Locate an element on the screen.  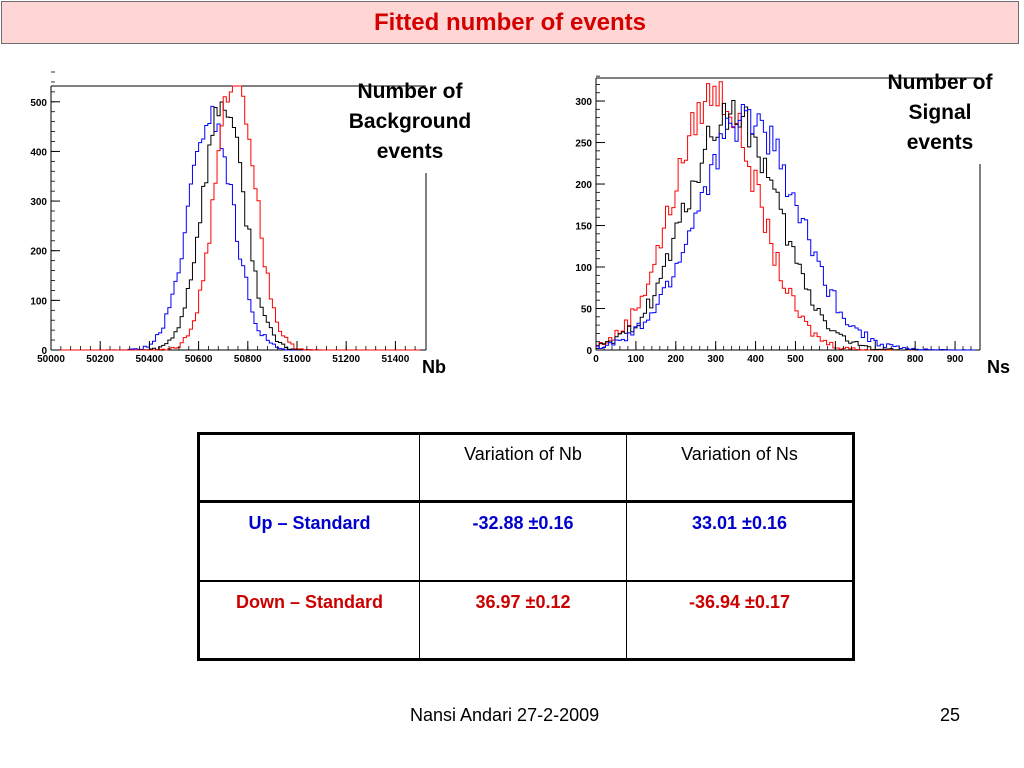
row-up-nb: -32.88 ±0.16 is located at coordinates (523, 541).